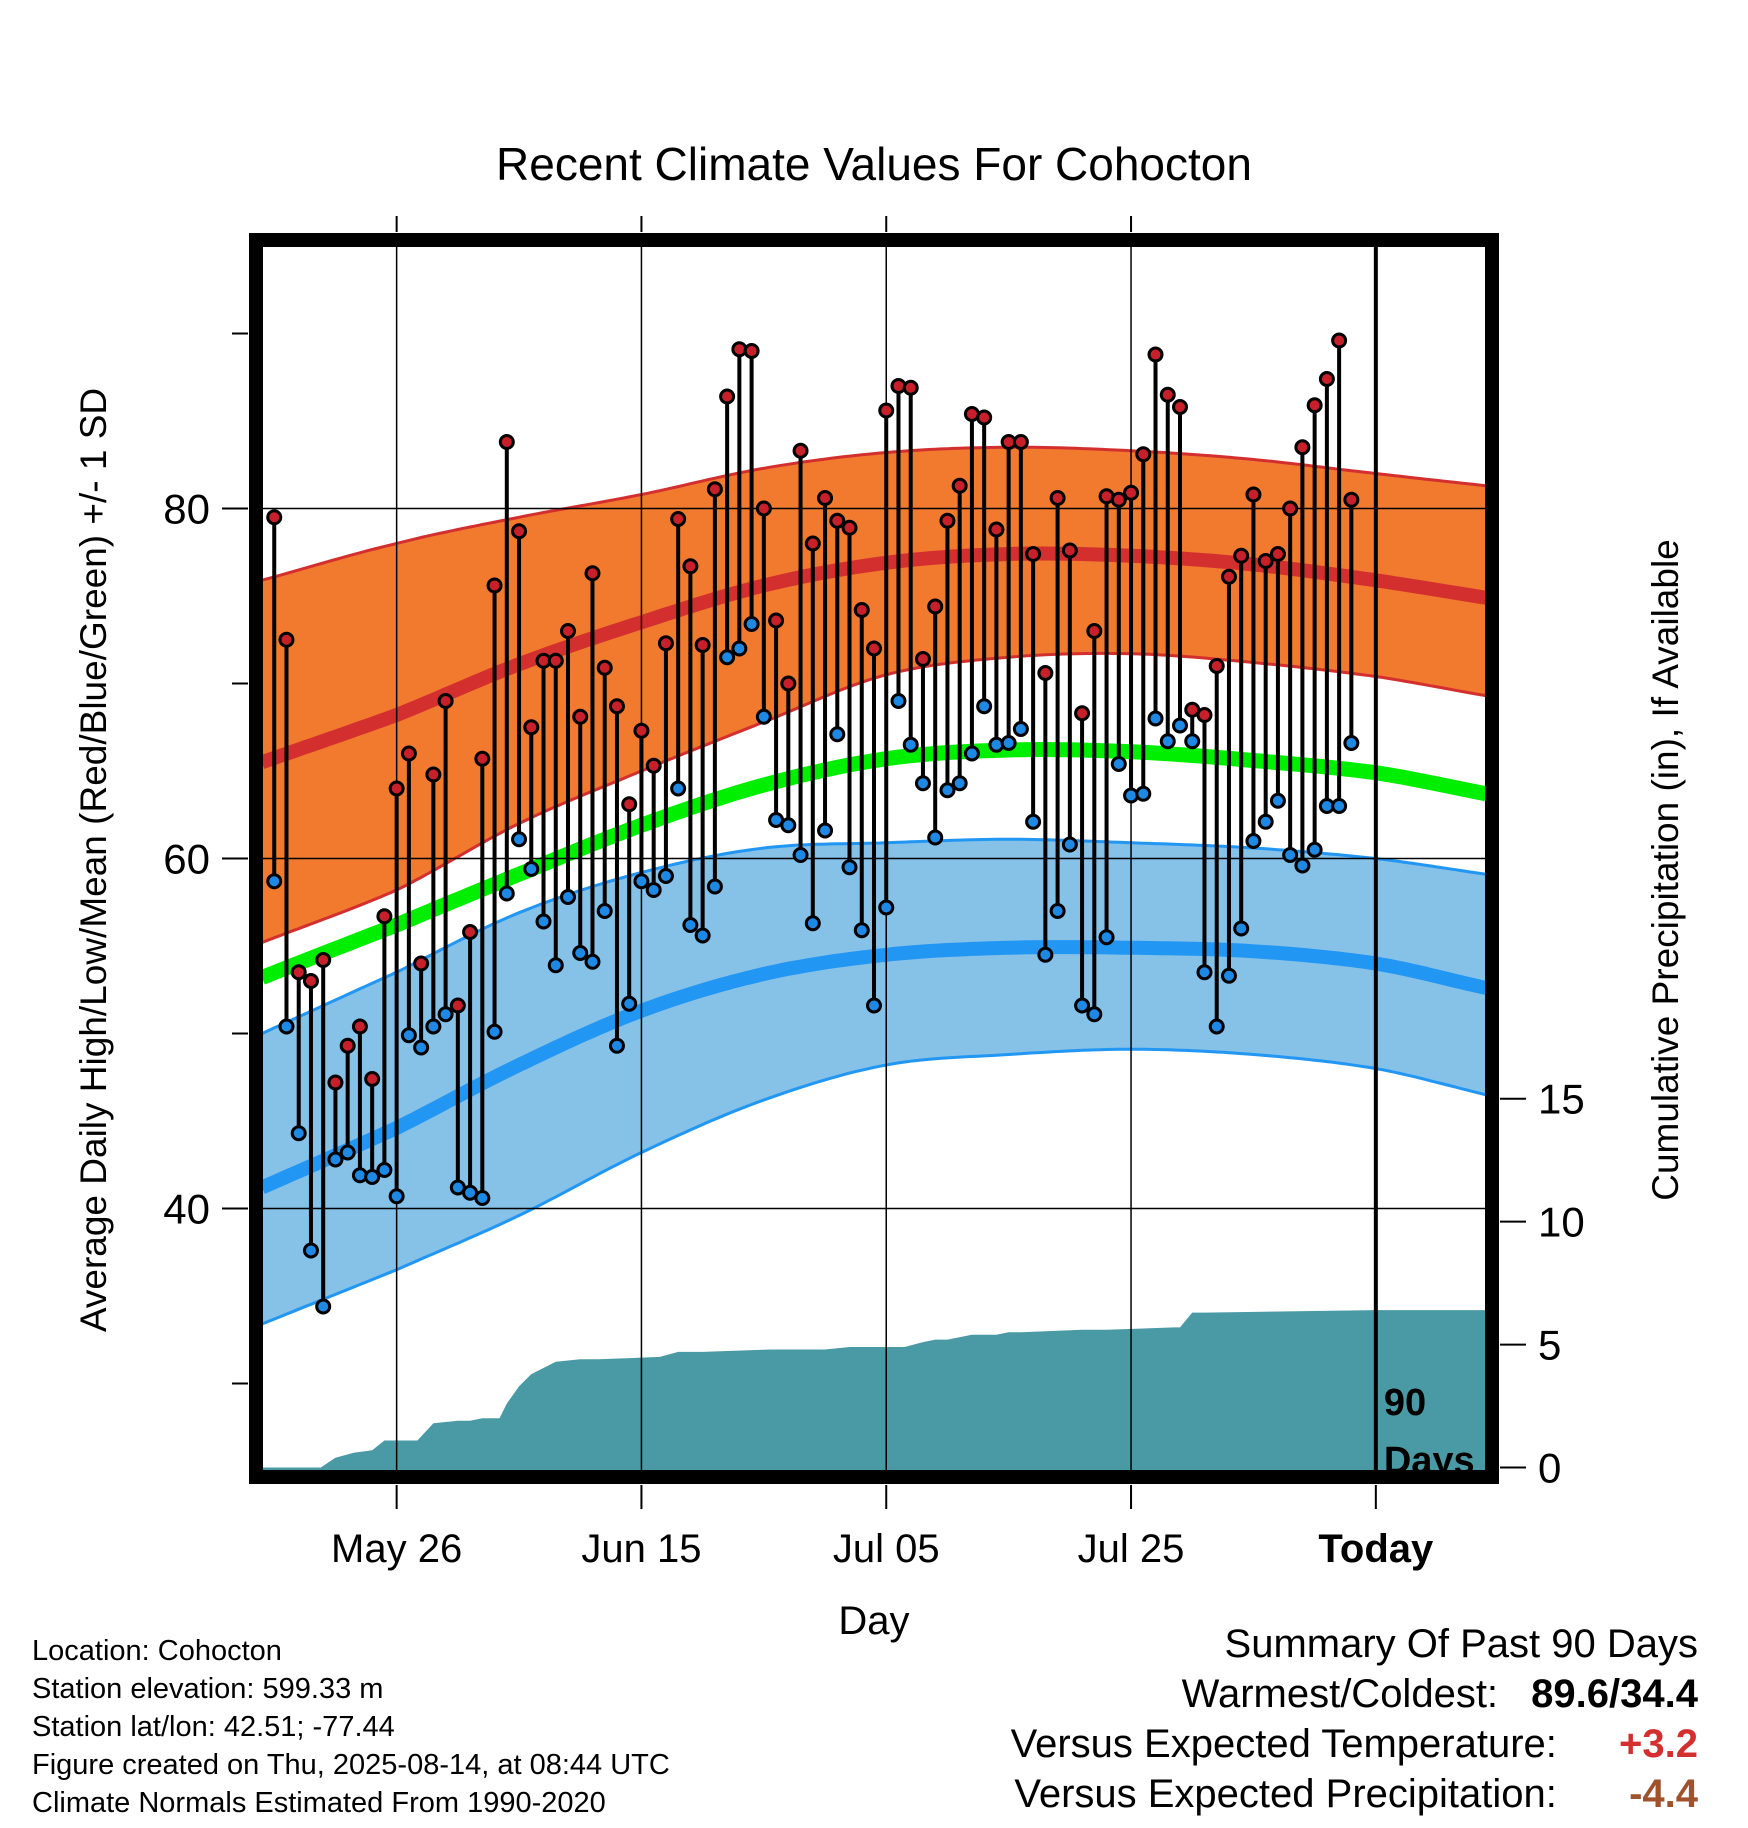  Describe the element at coordinates (874, 513) in the screenshot. I see `normal-high-upper-edge` at that location.